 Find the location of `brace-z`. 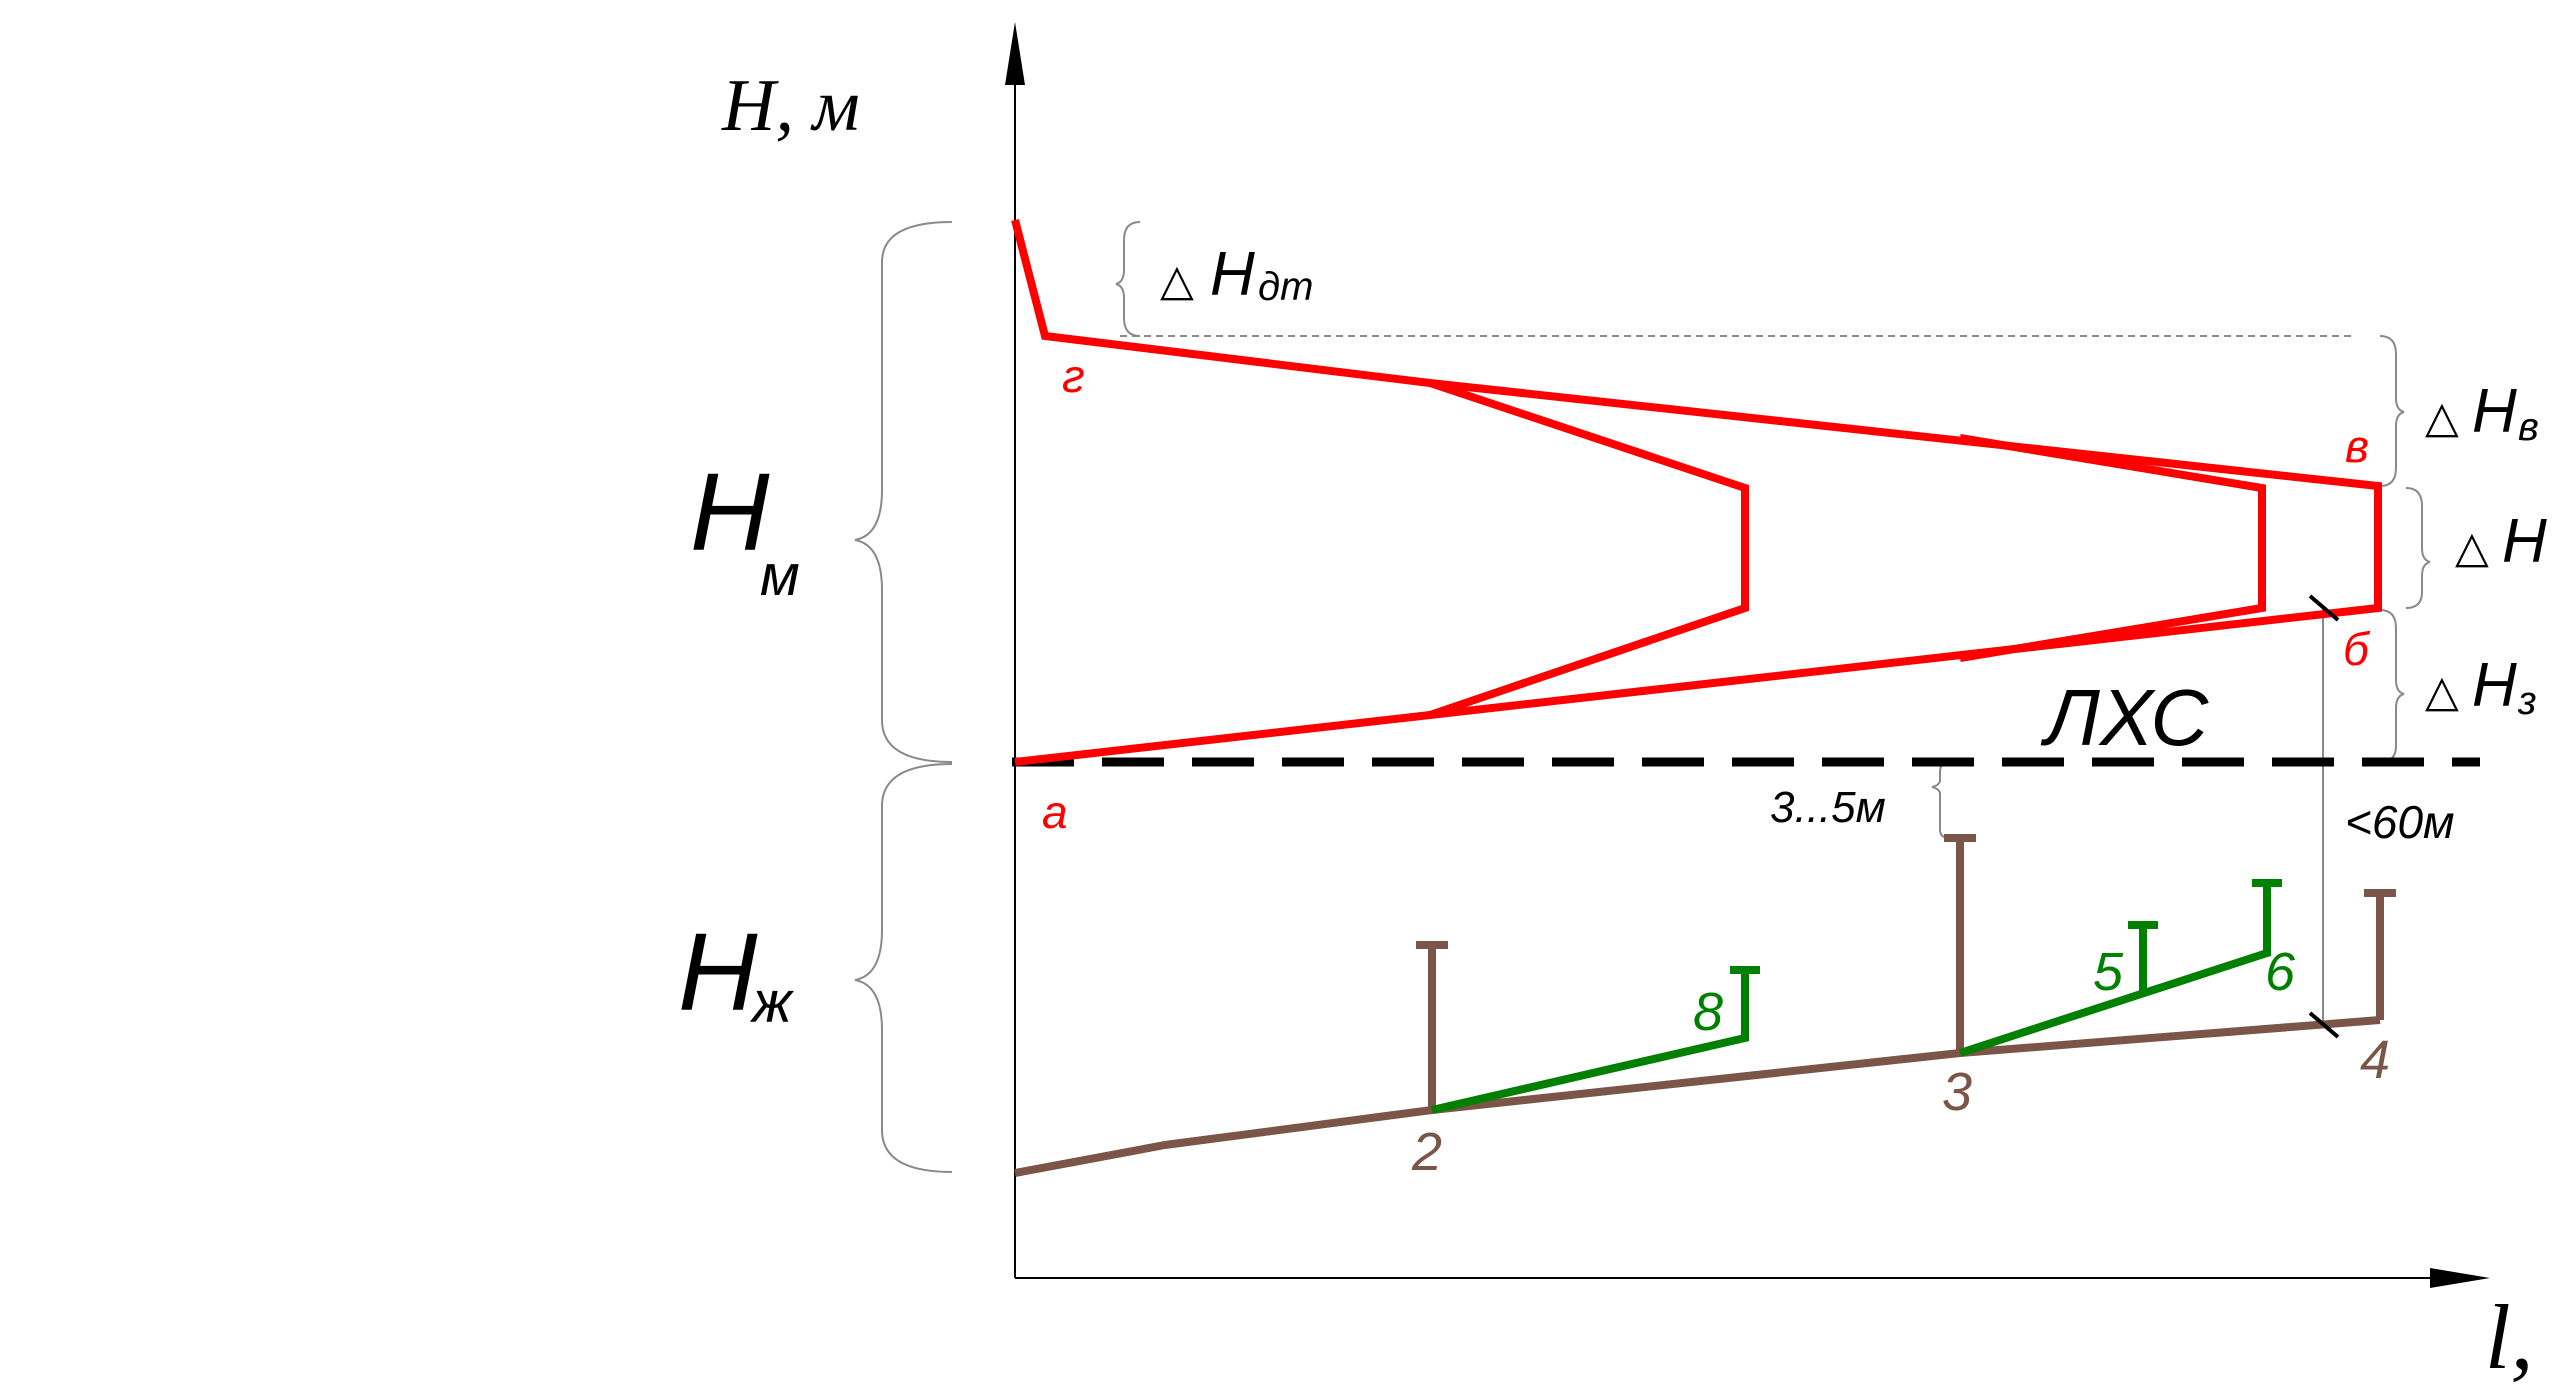

brace-z is located at coordinates (2392, 686).